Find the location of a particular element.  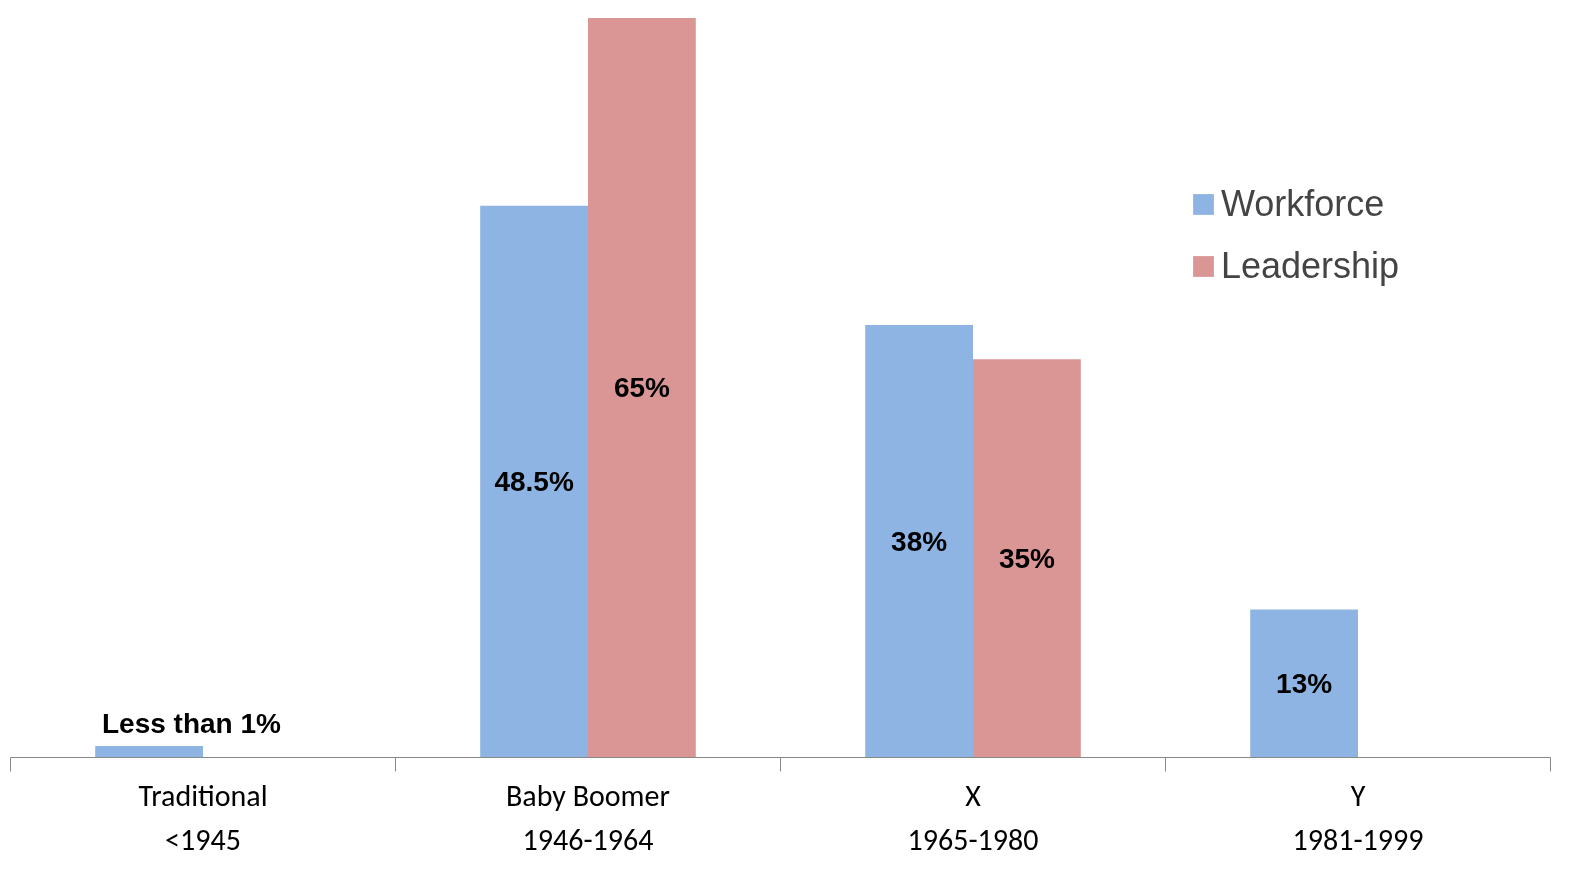

data-label: 38% is located at coordinates (919, 541).